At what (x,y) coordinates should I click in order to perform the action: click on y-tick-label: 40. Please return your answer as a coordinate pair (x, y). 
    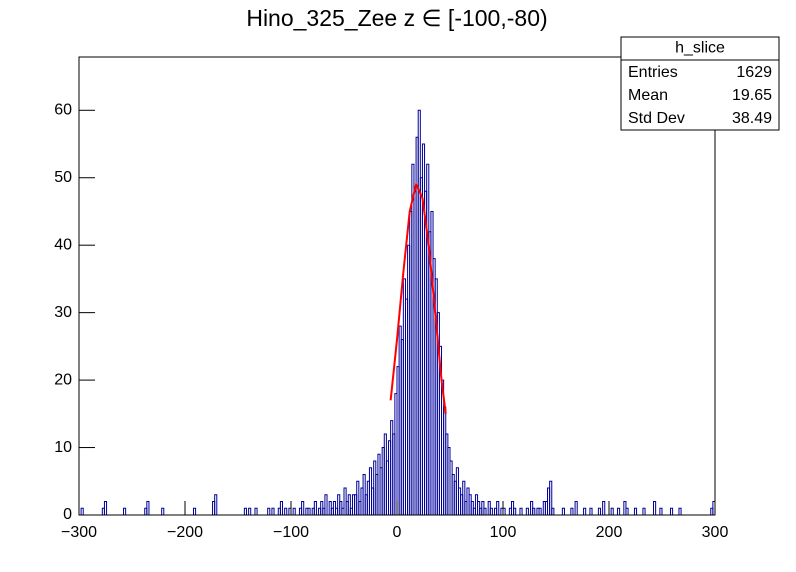
    Looking at the image, I should click on (63, 244).